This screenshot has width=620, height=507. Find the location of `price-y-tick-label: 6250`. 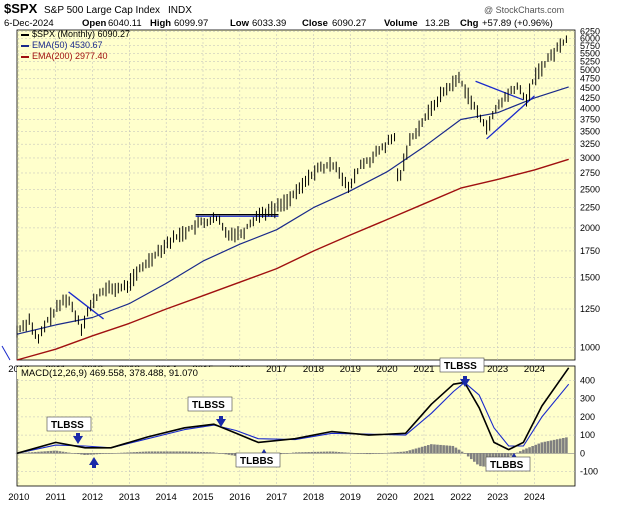

price-y-tick-label: 6250 is located at coordinates (590, 31).